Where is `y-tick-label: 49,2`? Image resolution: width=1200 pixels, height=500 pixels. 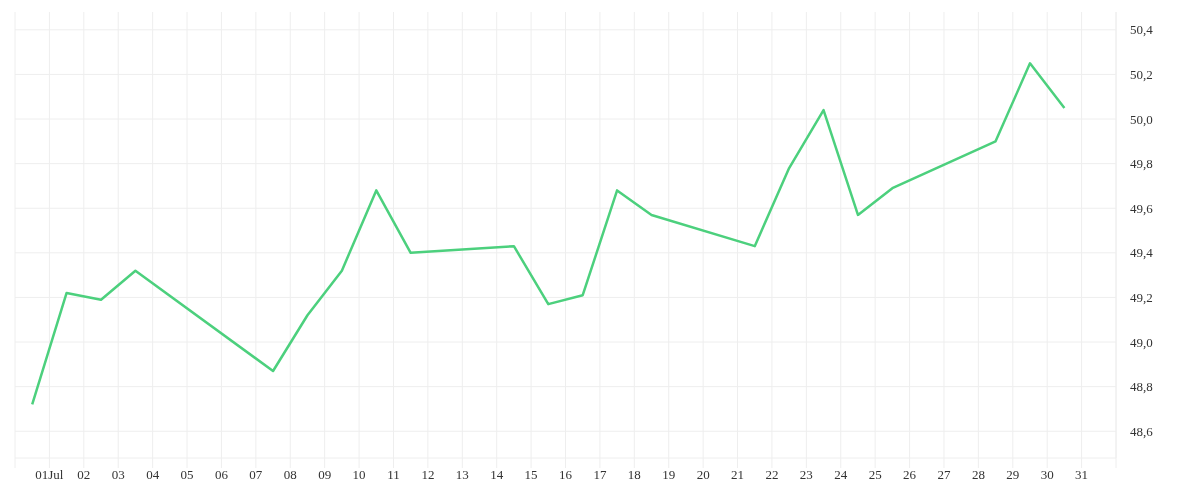
y-tick-label: 49,2 is located at coordinates (1141, 298).